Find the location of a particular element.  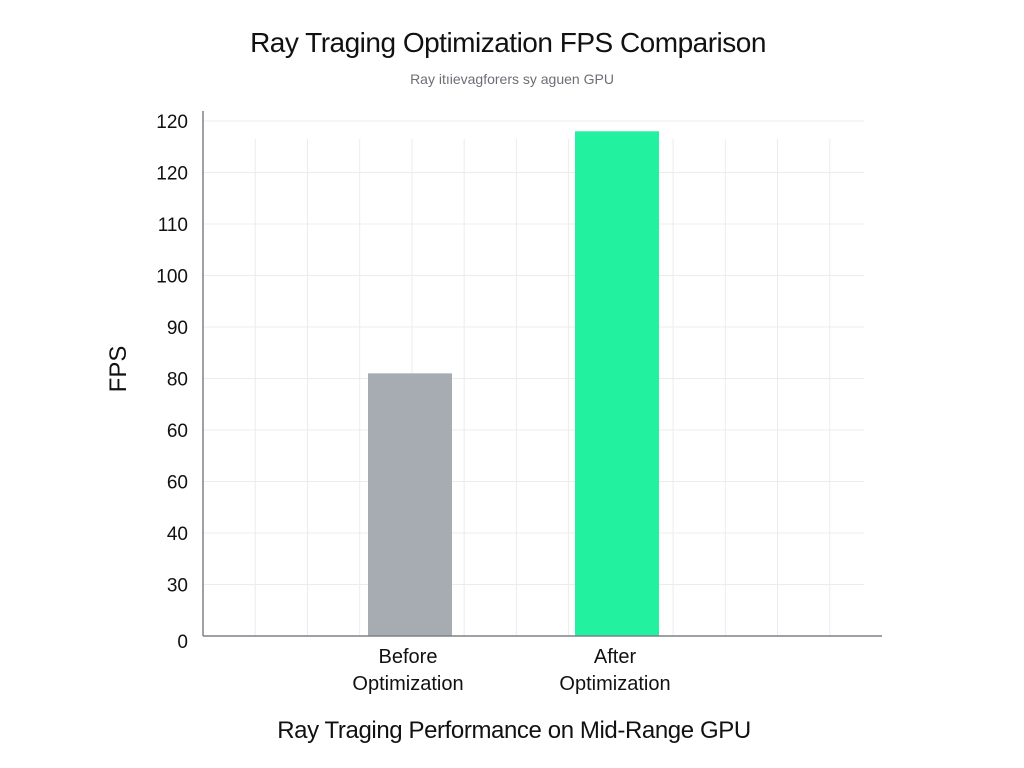

x-axis-label: Ray Traging Performance on Mid-Range GPU is located at coordinates (514, 730).